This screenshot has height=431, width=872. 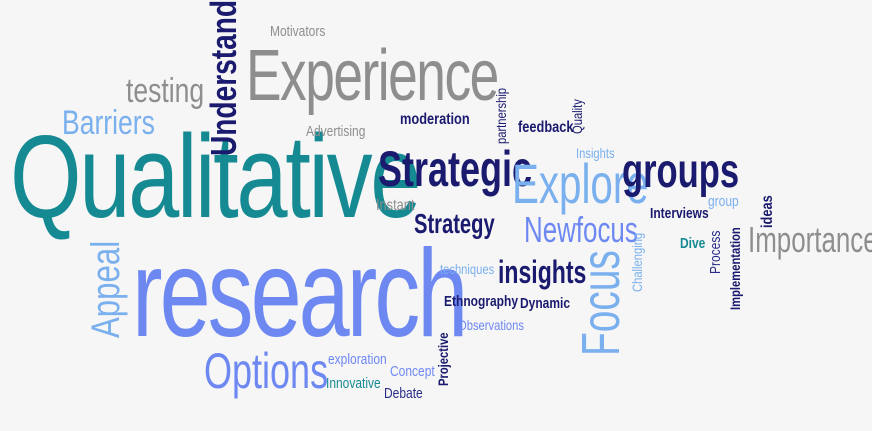 I want to click on word-qualitative: Qualitative, so click(x=215, y=177).